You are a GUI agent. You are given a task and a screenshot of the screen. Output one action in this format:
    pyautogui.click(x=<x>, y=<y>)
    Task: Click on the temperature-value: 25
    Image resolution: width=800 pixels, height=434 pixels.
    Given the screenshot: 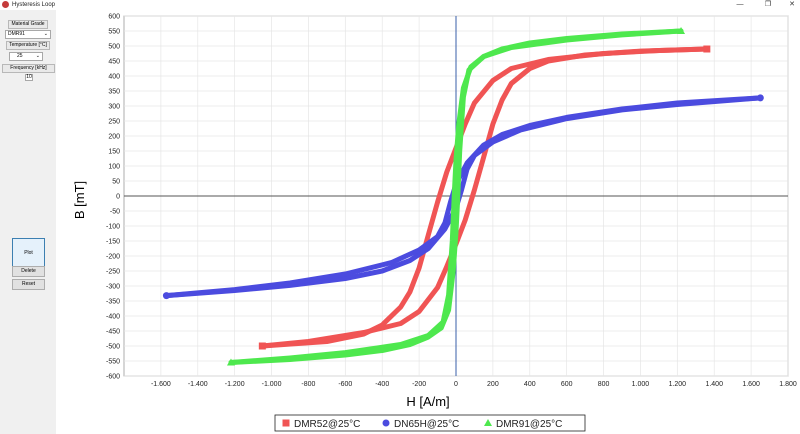 What is the action you would take?
    pyautogui.click(x=20, y=56)
    